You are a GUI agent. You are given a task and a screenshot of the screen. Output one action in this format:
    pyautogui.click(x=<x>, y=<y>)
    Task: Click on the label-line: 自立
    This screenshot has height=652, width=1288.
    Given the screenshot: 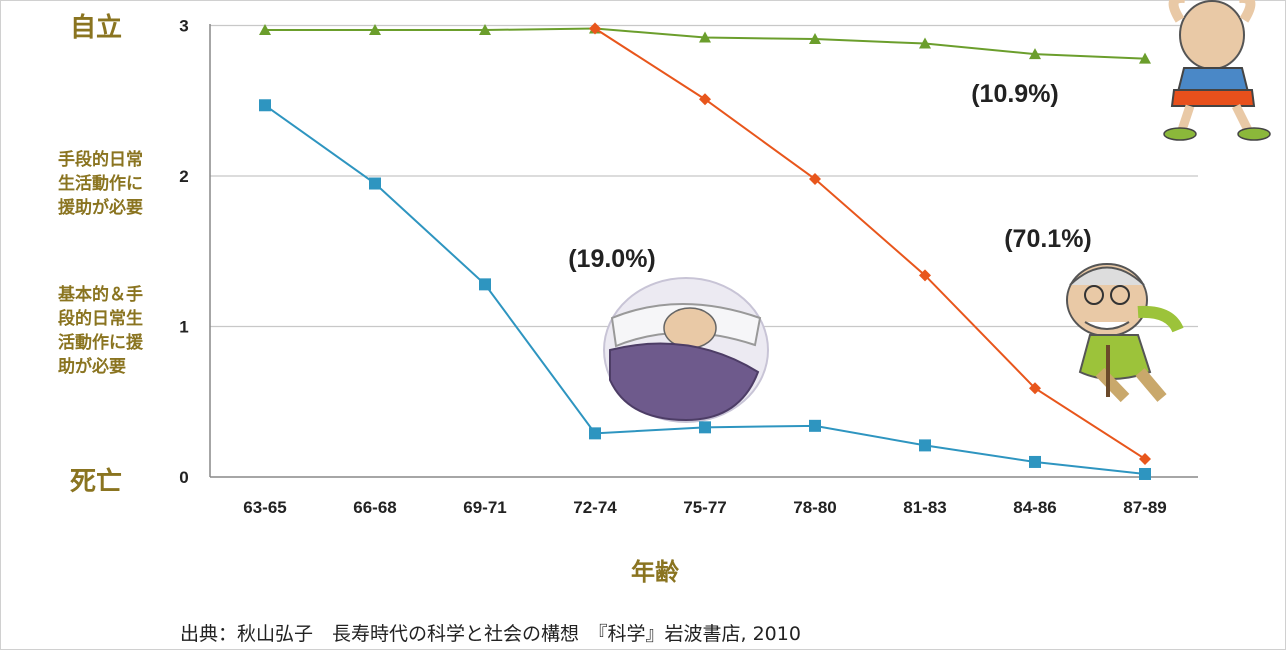 What is the action you would take?
    pyautogui.click(x=96, y=27)
    